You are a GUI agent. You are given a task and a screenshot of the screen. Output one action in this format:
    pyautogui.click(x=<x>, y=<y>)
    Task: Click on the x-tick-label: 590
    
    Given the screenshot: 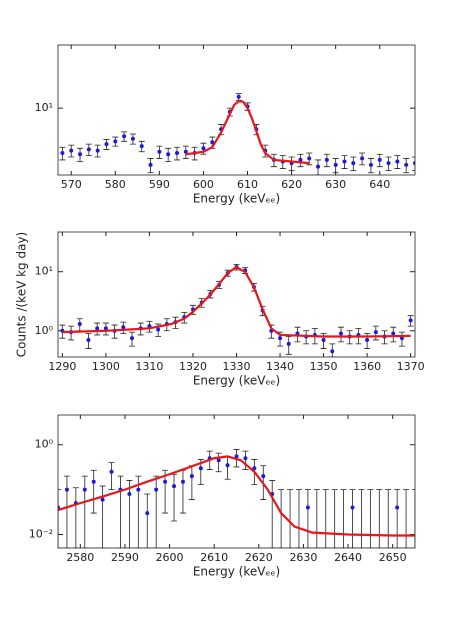 What is the action you would take?
    pyautogui.click(x=159, y=184)
    